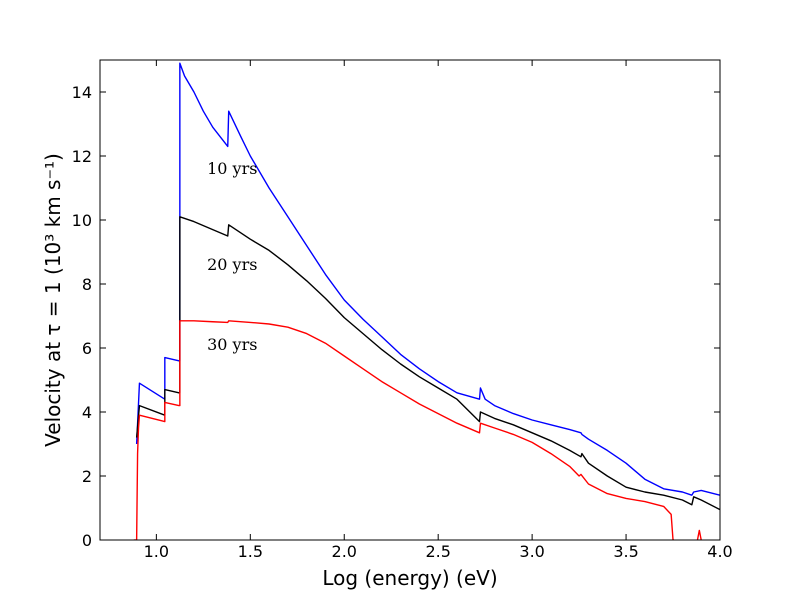  Describe the element at coordinates (87, 540) in the screenshot. I see `y-tick-label: 0` at that location.